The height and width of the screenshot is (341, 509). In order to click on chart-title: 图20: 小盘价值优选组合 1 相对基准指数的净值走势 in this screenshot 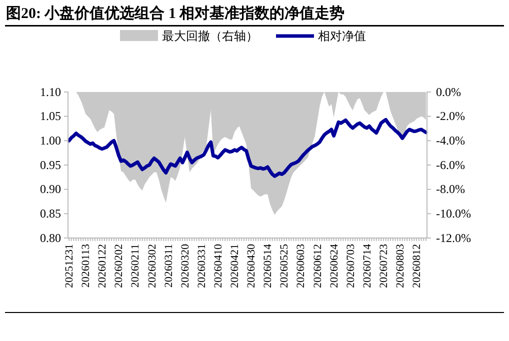, I will do `click(175, 13)`.